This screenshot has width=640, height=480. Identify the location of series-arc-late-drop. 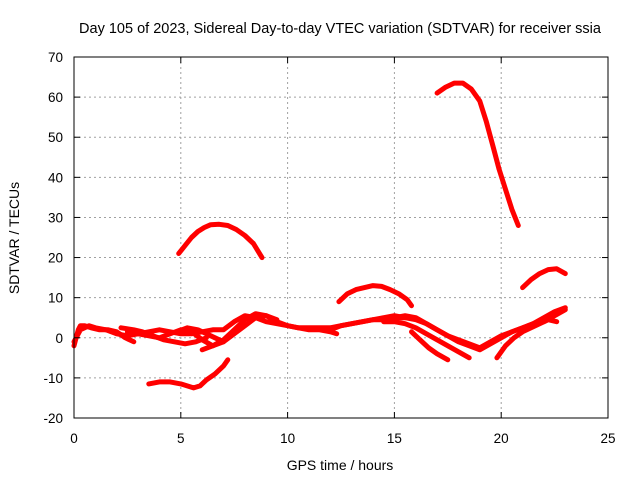
(430, 346).